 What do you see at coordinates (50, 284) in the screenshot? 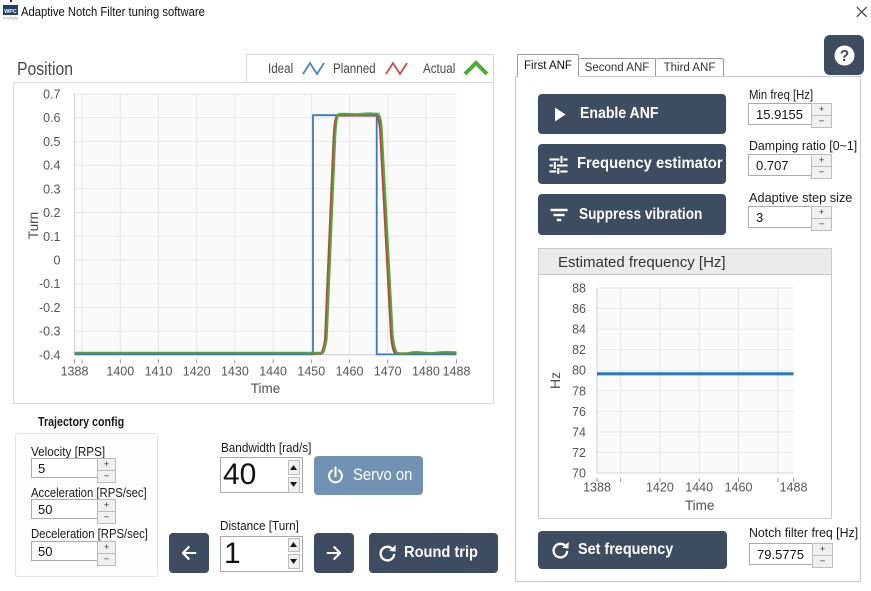
I see `svg-text: -0.1` at bounding box center [50, 284].